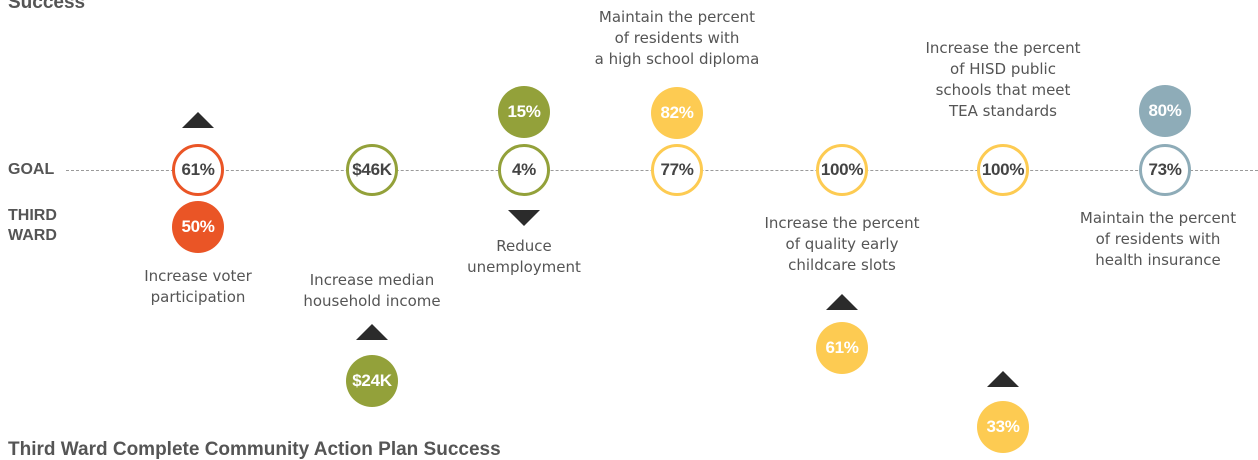  Describe the element at coordinates (842, 348) in the screenshot. I see `childcare-ward-circle: 61%` at that location.